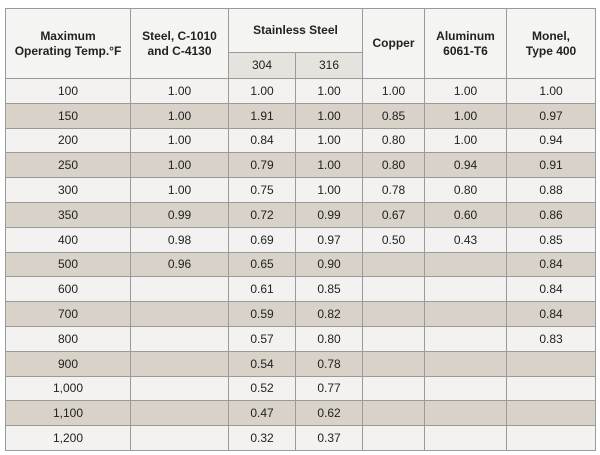 The width and height of the screenshot is (600, 455). Describe the element at coordinates (68, 438) in the screenshot. I see `temperature-cell: 1,200` at that location.